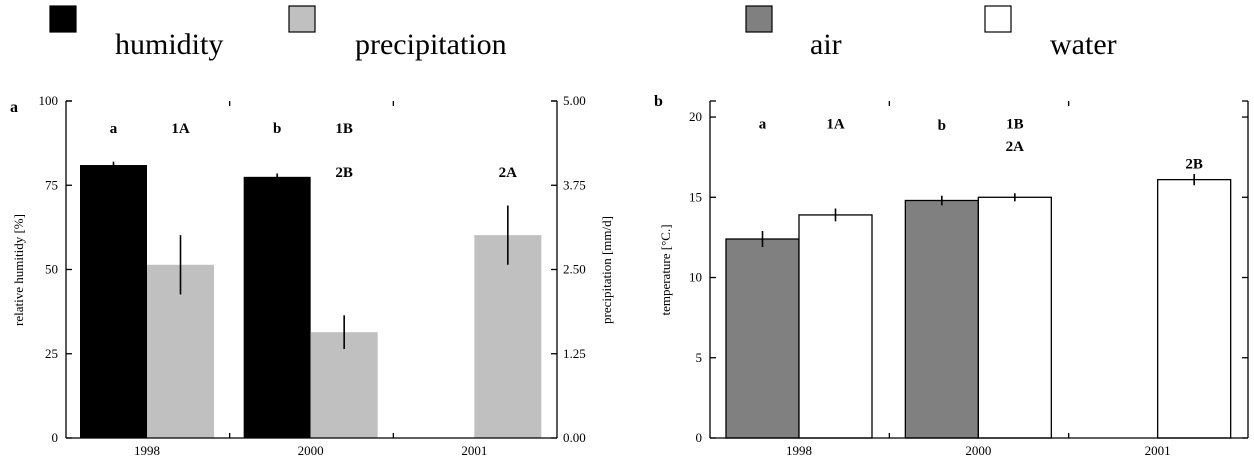 The height and width of the screenshot is (466, 1254). What do you see at coordinates (51, 184) in the screenshot?
I see `y-tick-label-75: 75` at bounding box center [51, 184].